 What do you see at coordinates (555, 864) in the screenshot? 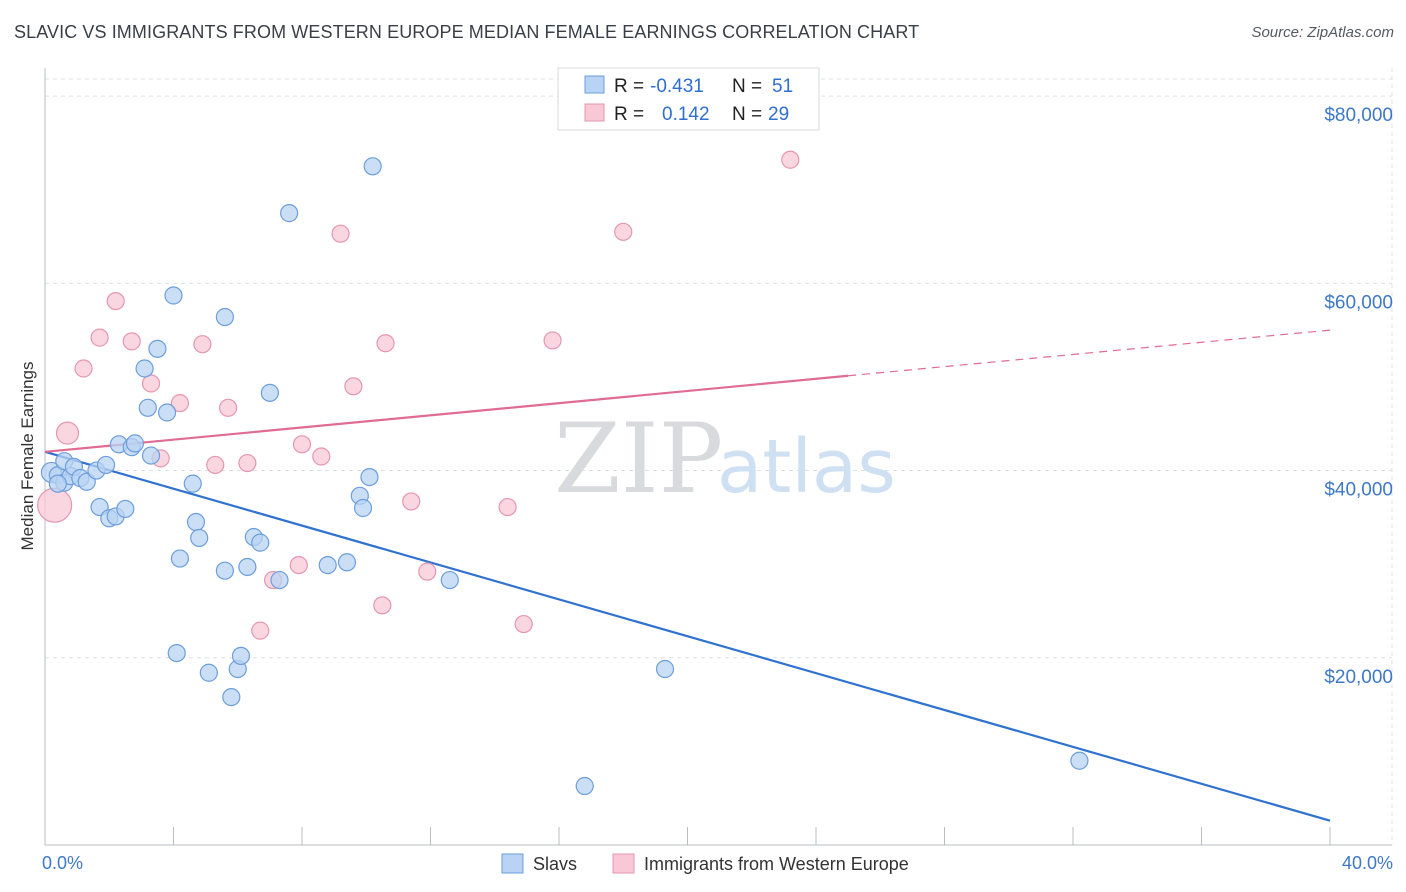
I see `bottom-legend-label-slavs: Slavs` at bounding box center [555, 864].